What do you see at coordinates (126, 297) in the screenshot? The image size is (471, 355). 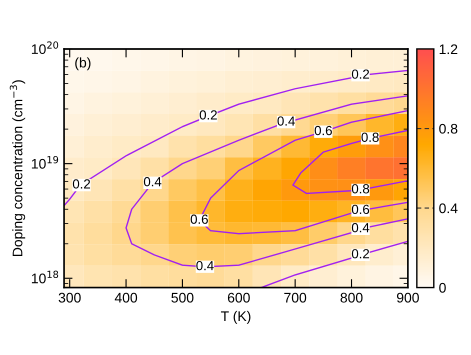 I see `x-tick-label: 400` at bounding box center [126, 297].